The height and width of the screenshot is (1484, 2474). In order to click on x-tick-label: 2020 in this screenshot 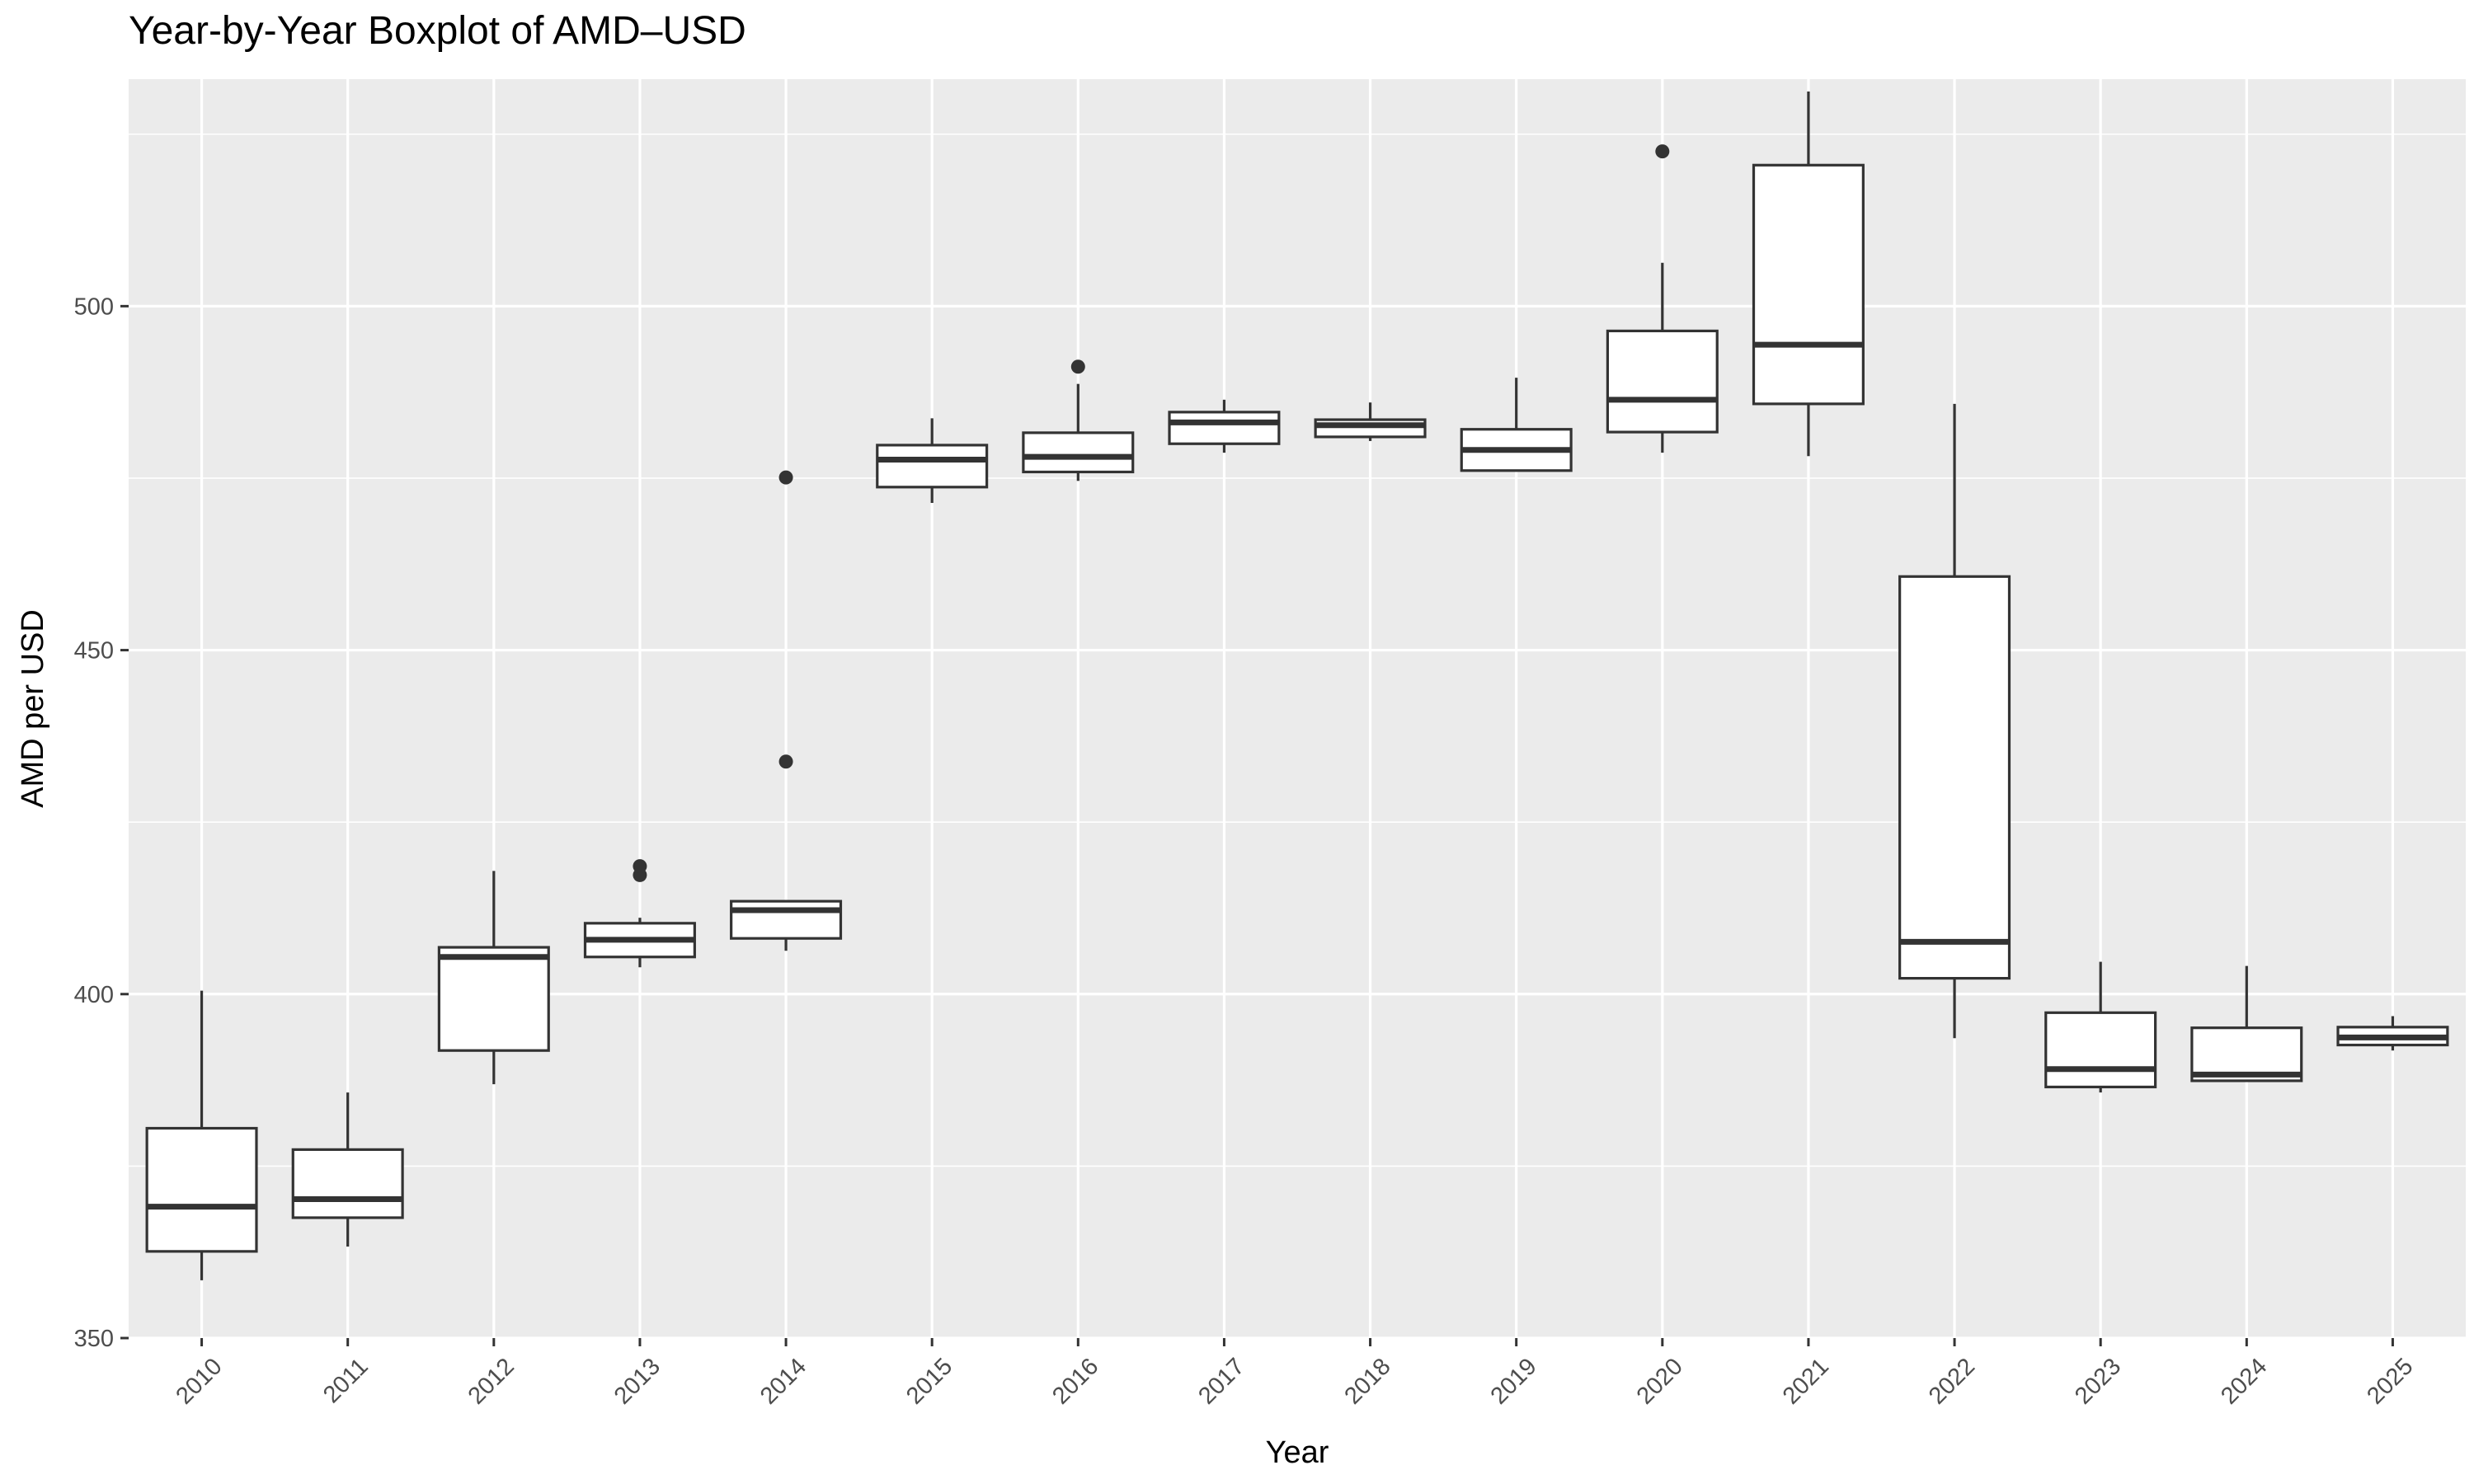, I will do `click(1660, 1381)`.